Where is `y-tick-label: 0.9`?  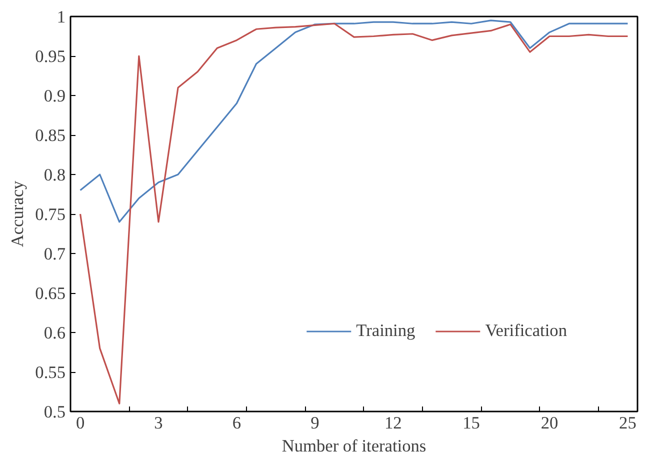
y-tick-label: 0.9 is located at coordinates (55, 96).